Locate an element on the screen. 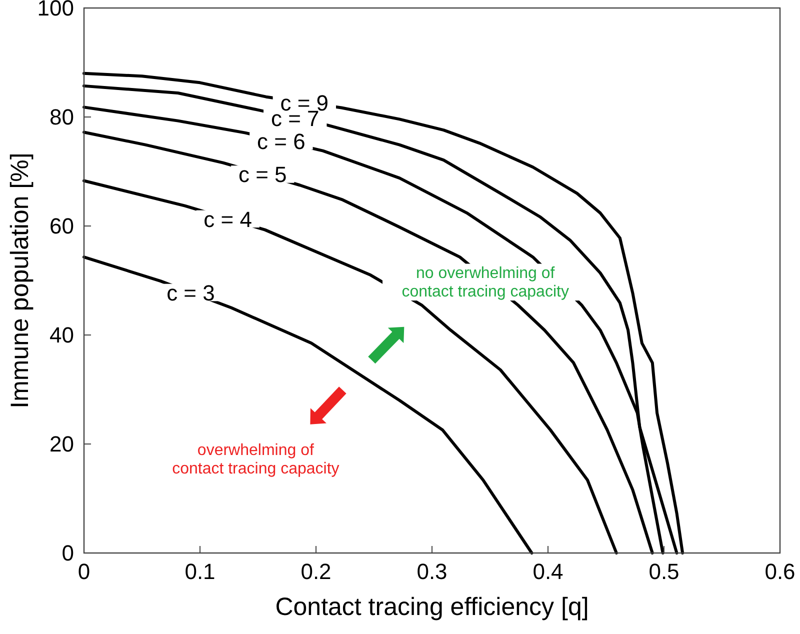 The width and height of the screenshot is (800, 634). y-tick-label: 100 is located at coordinates (55, 10).